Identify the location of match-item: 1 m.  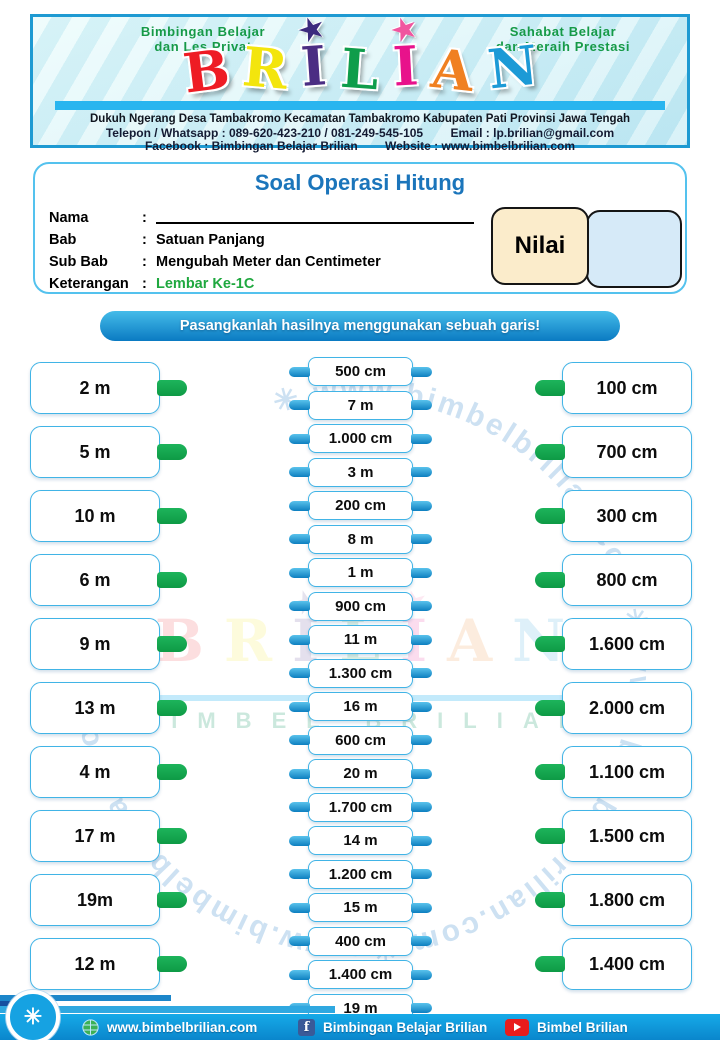
(360, 572).